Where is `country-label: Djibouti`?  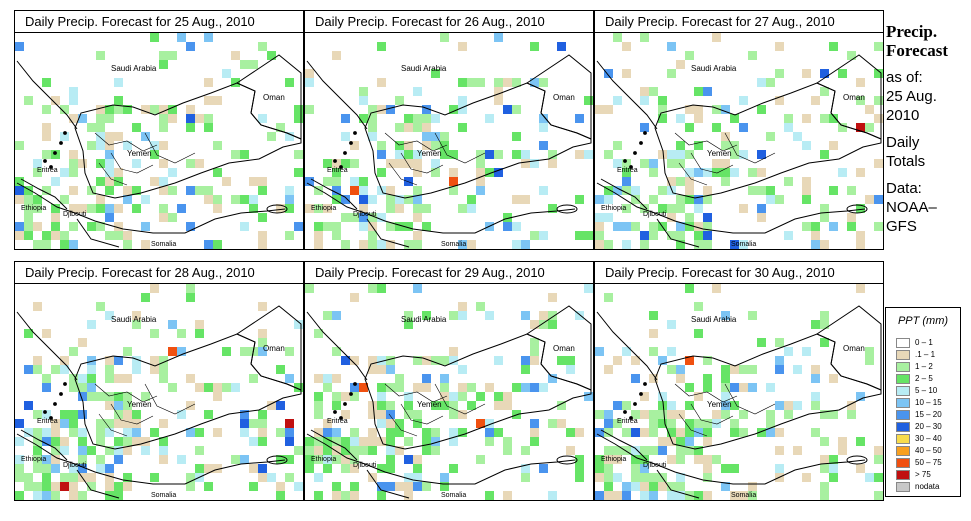
country-label: Djibouti is located at coordinates (655, 214).